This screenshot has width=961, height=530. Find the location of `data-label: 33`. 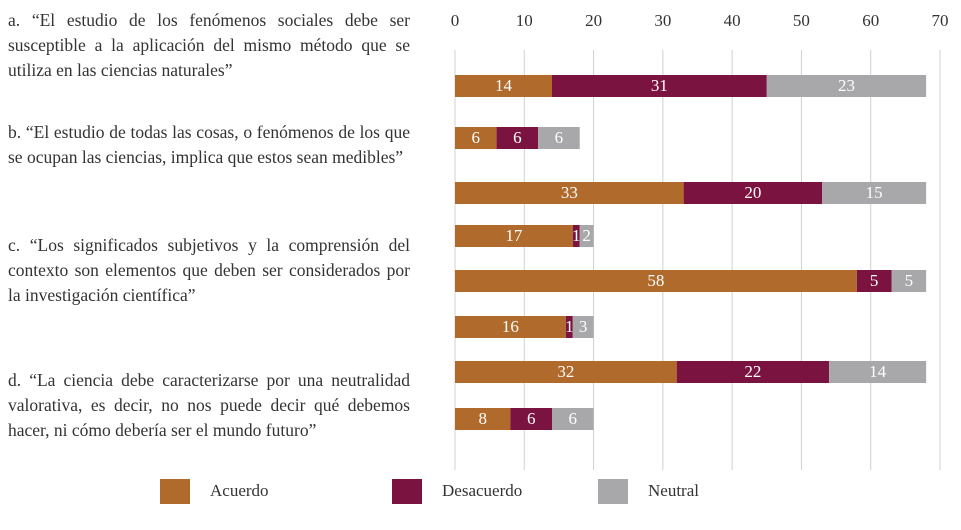

data-label: 33 is located at coordinates (569, 192).